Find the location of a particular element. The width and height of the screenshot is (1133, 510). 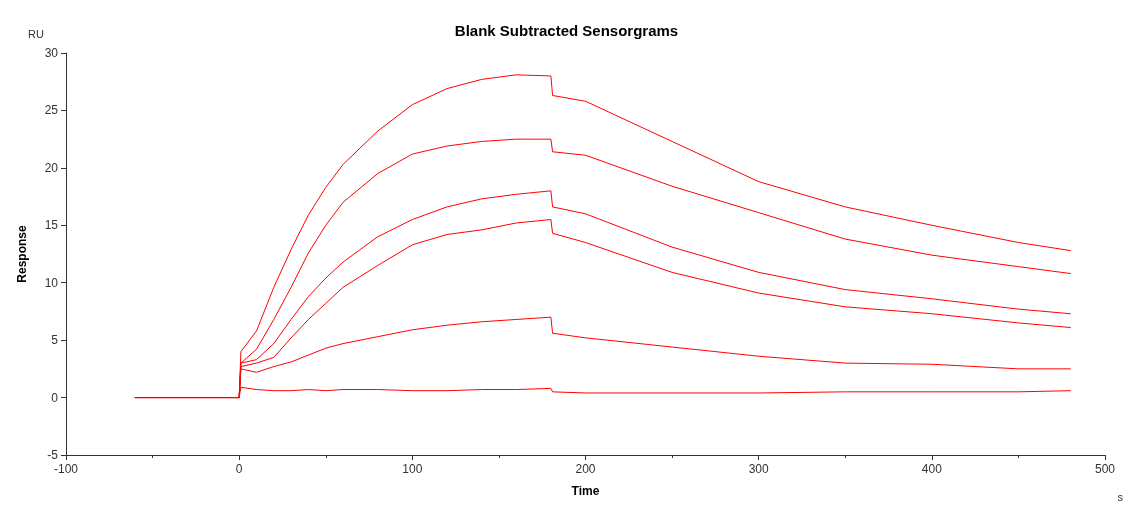

x-tick-label: -100 is located at coordinates (66, 469).